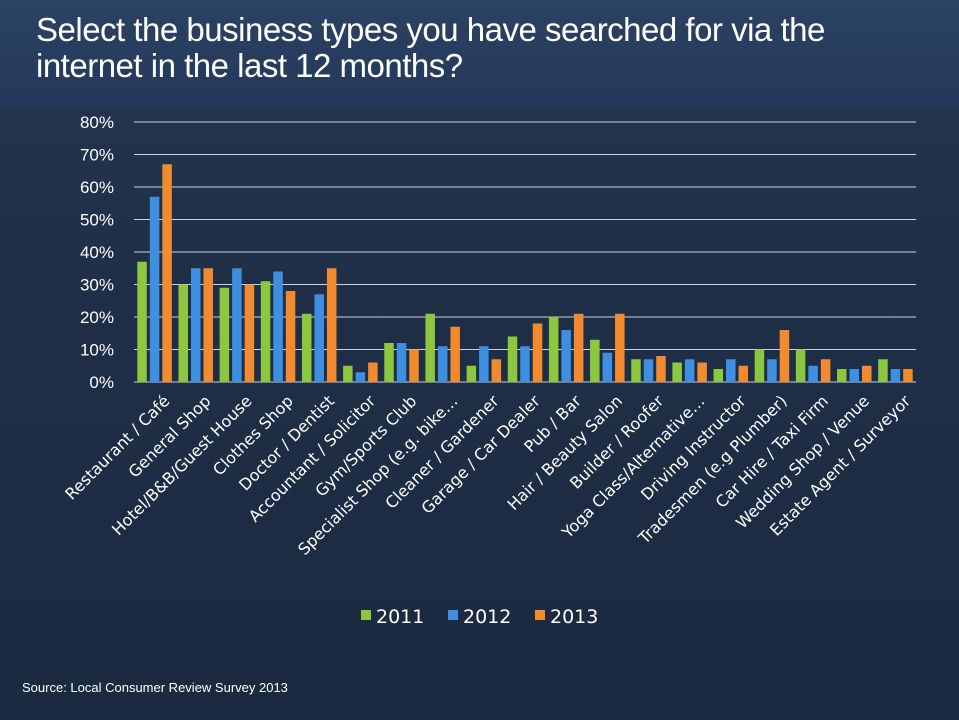  I want to click on y-tick-label: 0%, so click(101, 382).